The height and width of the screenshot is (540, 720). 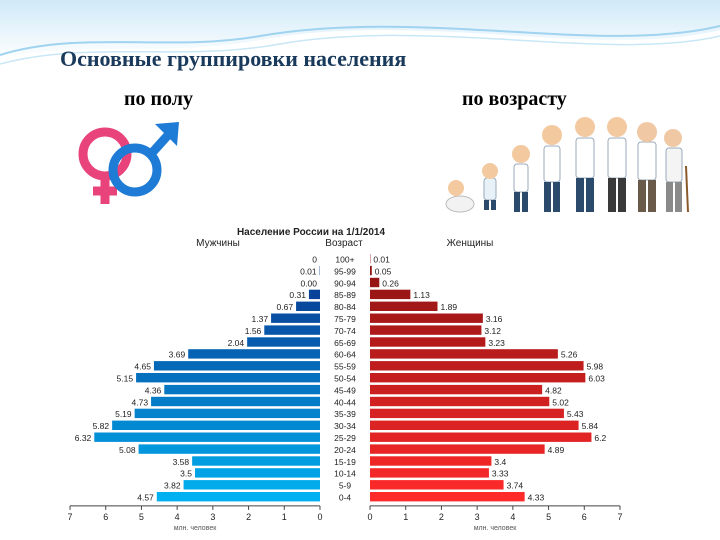 I want to click on life-stages-people-icon, so click(x=567, y=165).